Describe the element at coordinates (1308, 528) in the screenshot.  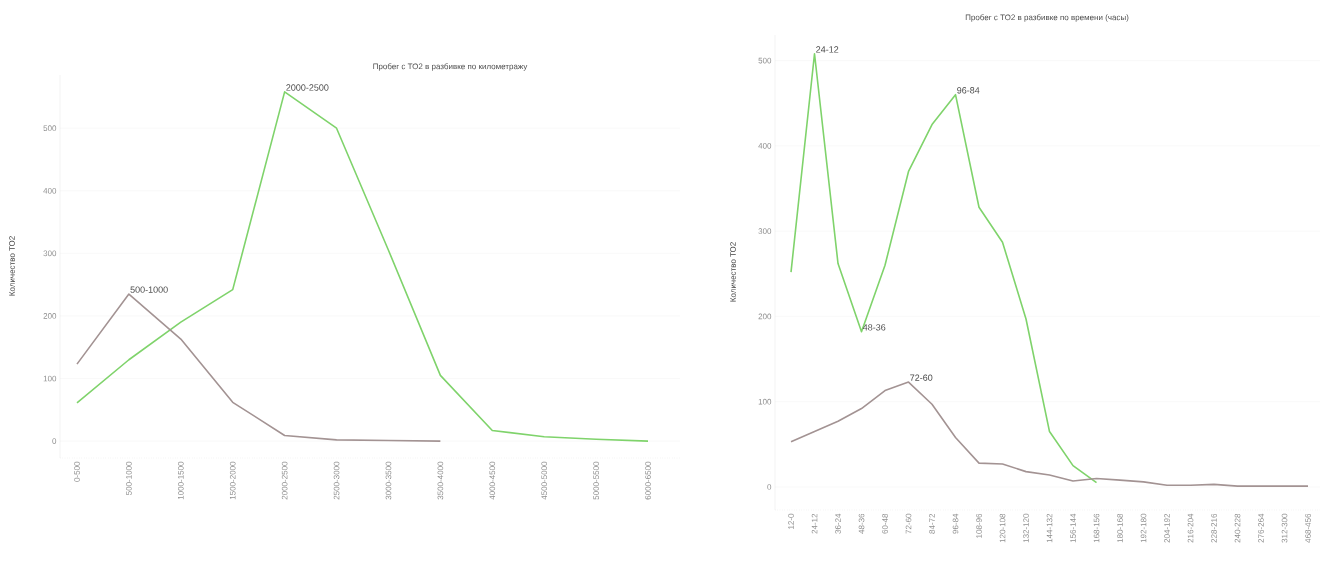
I see `x-tick-label: 468-456` at that location.